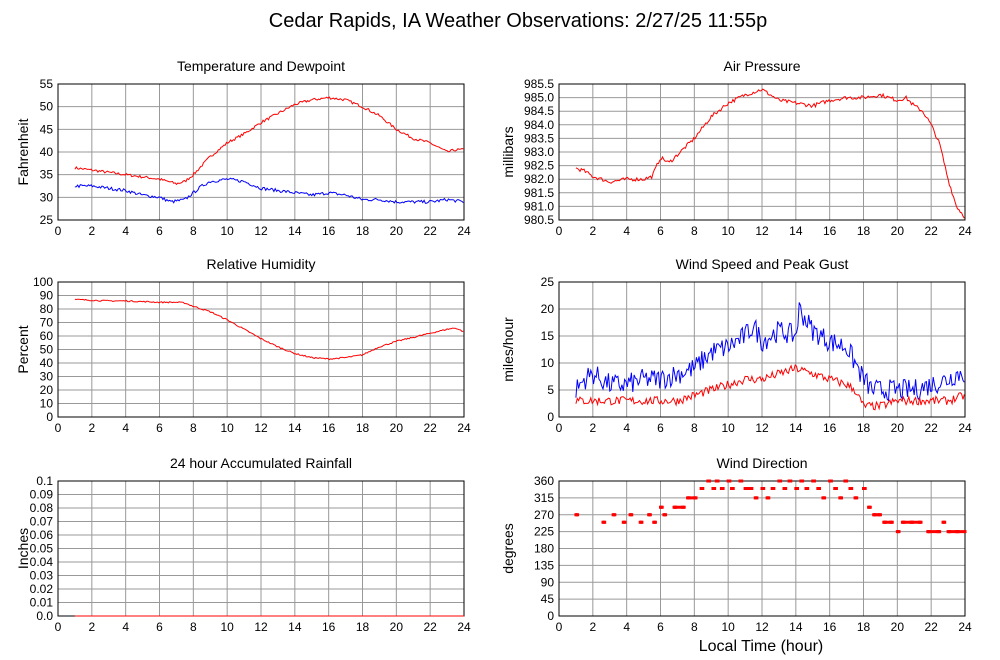  What do you see at coordinates (261, 428) in the screenshot?
I see `humidity-x-tick-label: 12` at bounding box center [261, 428].